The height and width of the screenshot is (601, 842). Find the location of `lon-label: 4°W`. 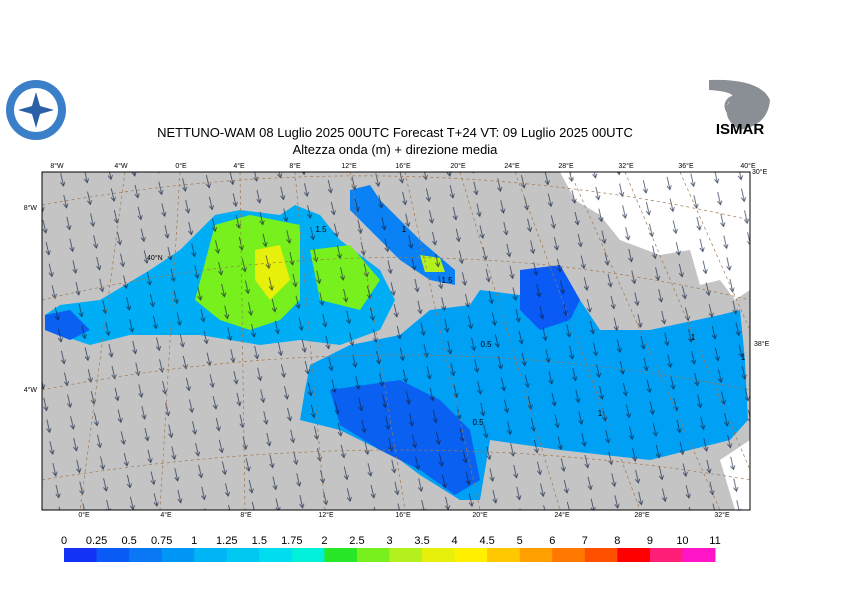

lon-label: 4°W is located at coordinates (121, 166).